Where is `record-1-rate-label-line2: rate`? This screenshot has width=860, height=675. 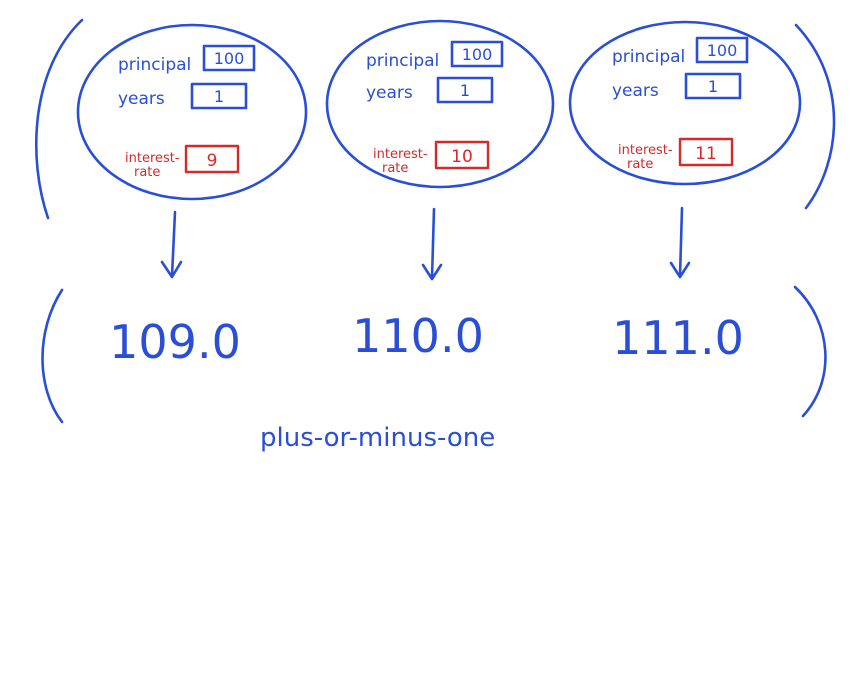
record-1-rate-label-line2: rate is located at coordinates (147, 172).